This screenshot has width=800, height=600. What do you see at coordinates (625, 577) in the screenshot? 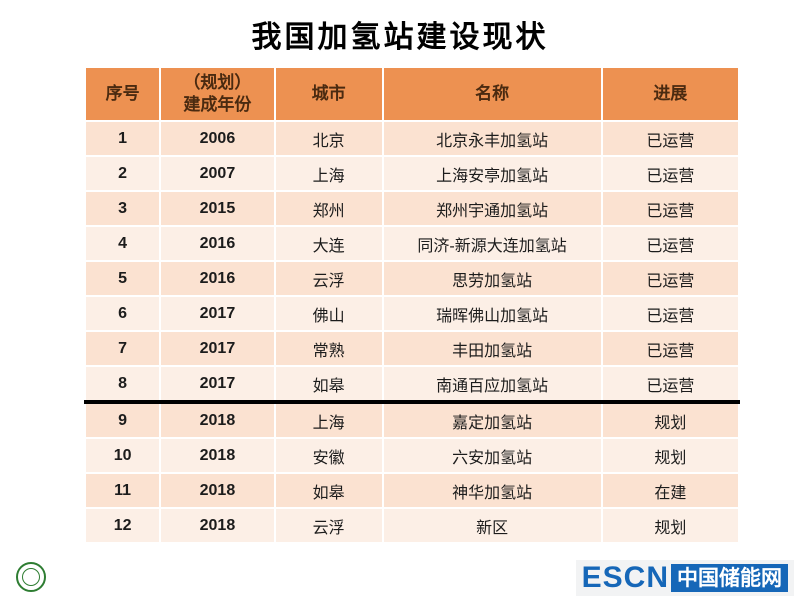
I see `escn-logo-text: ESCN` at bounding box center [625, 577].